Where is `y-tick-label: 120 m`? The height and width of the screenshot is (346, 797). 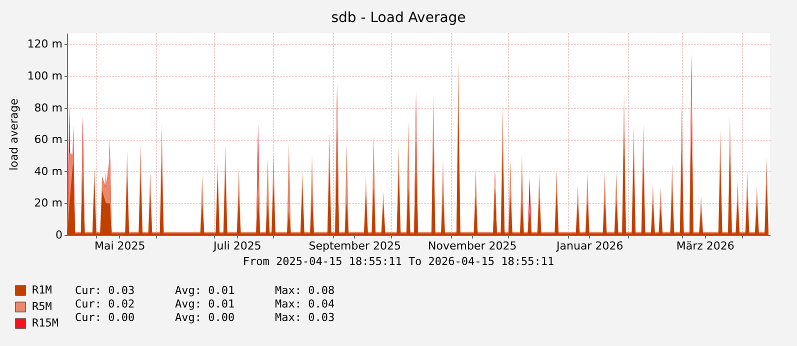 y-tick-label: 120 m is located at coordinates (44, 44).